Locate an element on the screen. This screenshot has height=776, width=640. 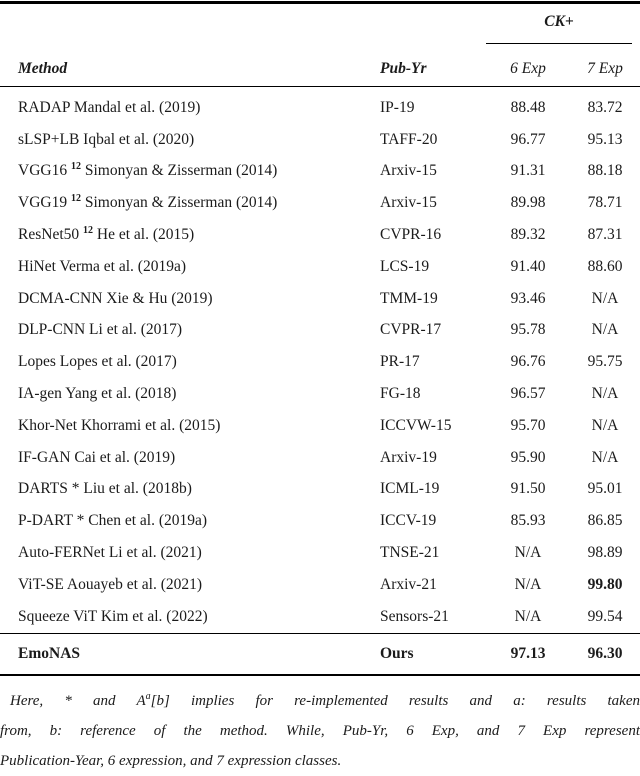
column-header-pub-yr: Pub-Yr is located at coordinates (403, 68).